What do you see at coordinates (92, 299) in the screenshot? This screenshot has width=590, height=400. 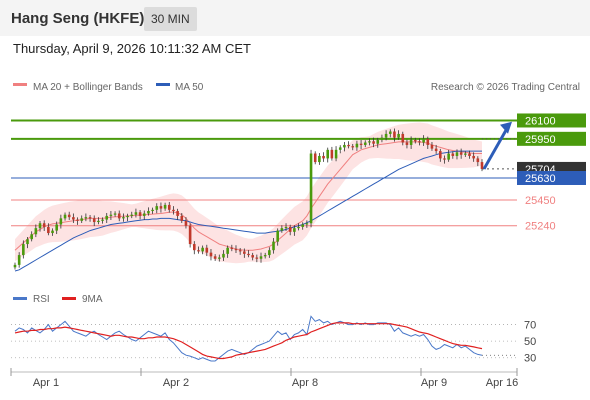 I see `rsi-ma-legend-label: 9MA` at bounding box center [92, 299].